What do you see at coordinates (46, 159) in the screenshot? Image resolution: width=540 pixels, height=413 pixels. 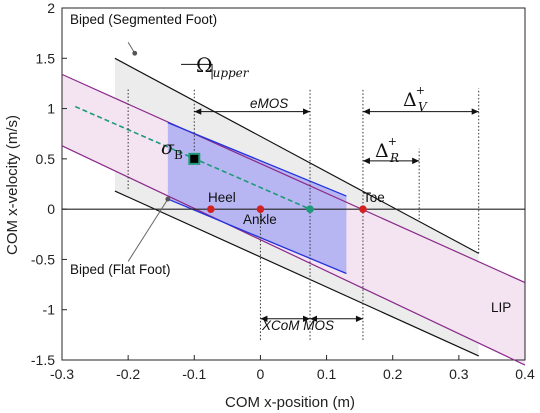 I see `y-tick-label: 0.5` at bounding box center [46, 159].